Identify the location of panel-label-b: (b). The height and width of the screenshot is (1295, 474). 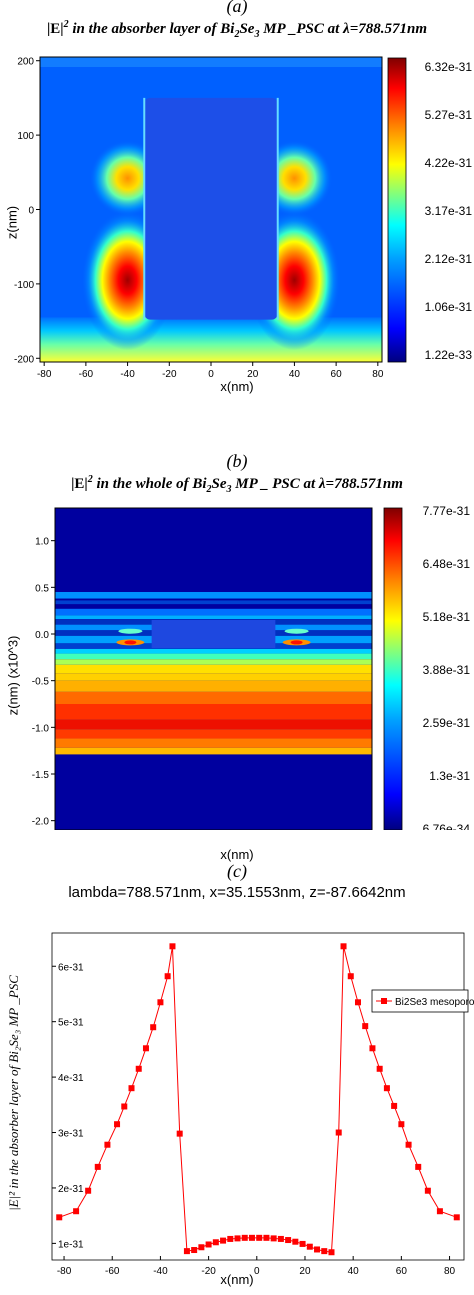
(237, 461).